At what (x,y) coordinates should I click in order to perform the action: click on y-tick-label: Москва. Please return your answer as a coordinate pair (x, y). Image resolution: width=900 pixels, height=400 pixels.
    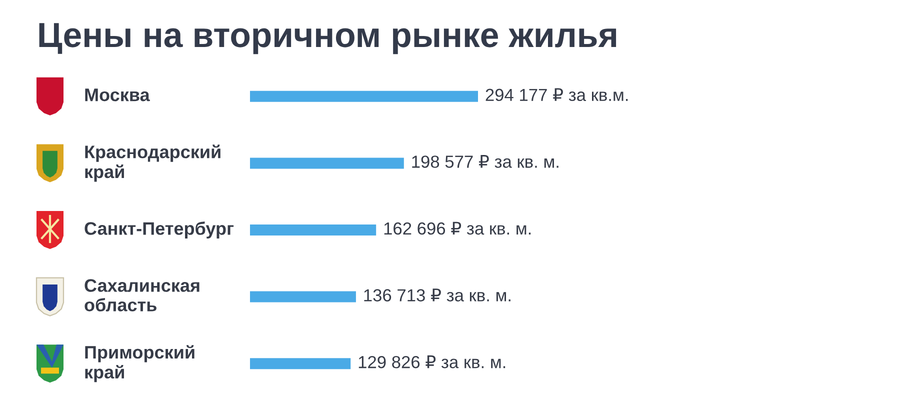
    Looking at the image, I should click on (117, 95).